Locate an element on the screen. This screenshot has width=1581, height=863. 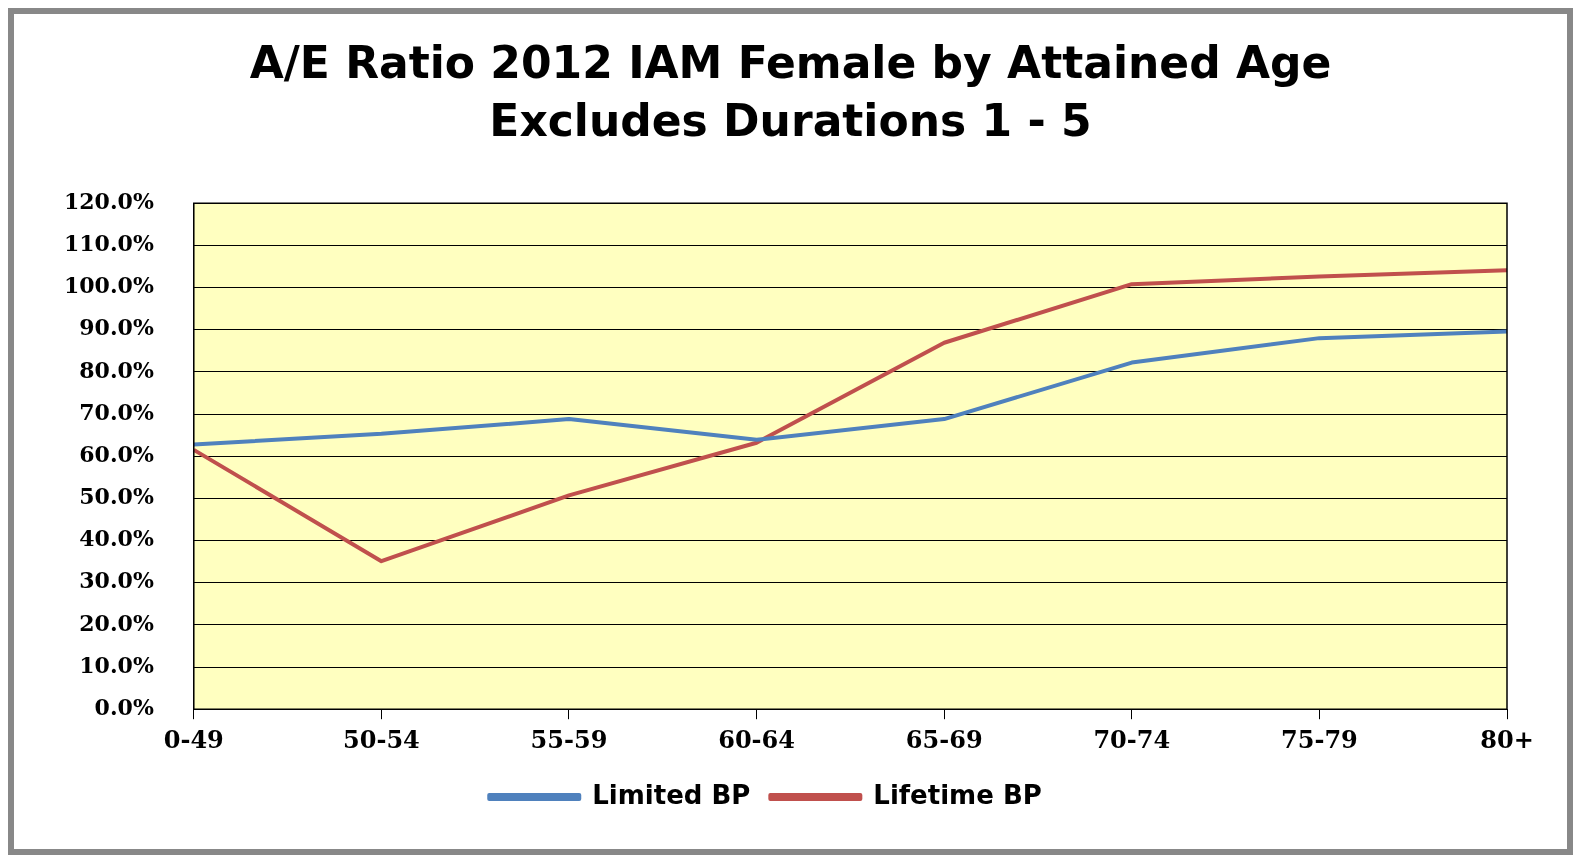
y-tick-label: 0.0% is located at coordinates (124, 706).